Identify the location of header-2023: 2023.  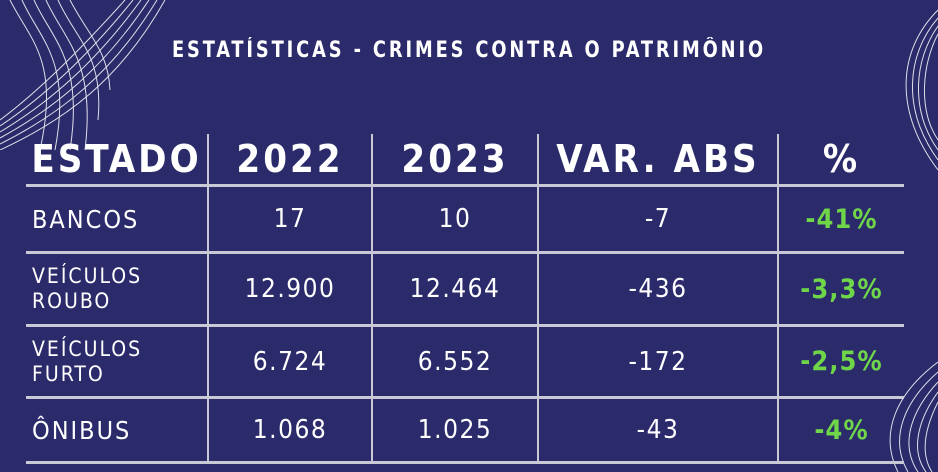
(454, 160).